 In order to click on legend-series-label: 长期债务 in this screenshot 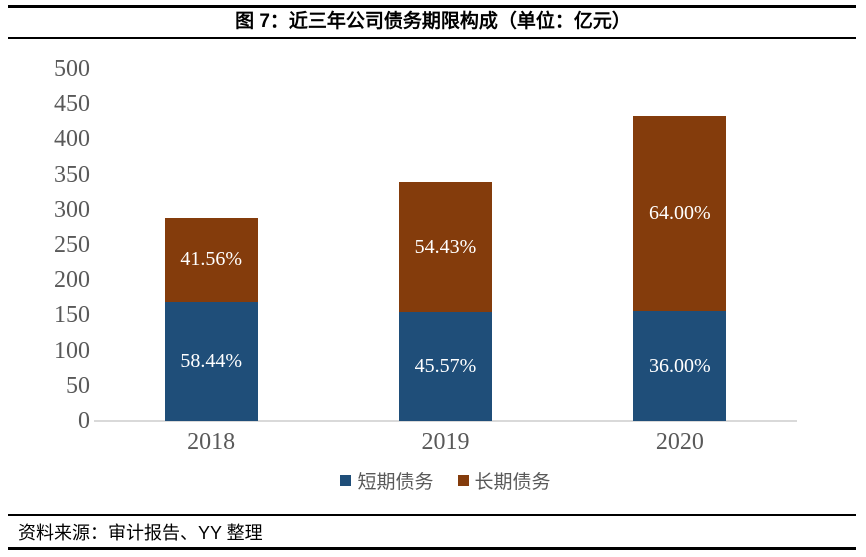, I will do `click(512, 482)`.